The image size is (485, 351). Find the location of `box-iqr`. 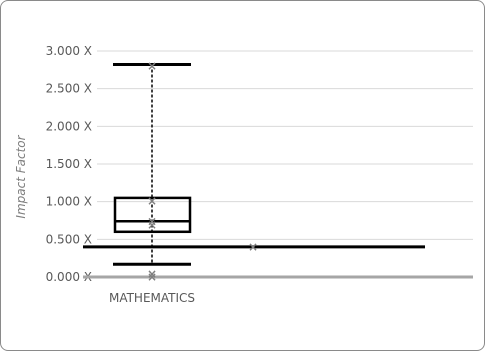

box-iqr is located at coordinates (152, 215).